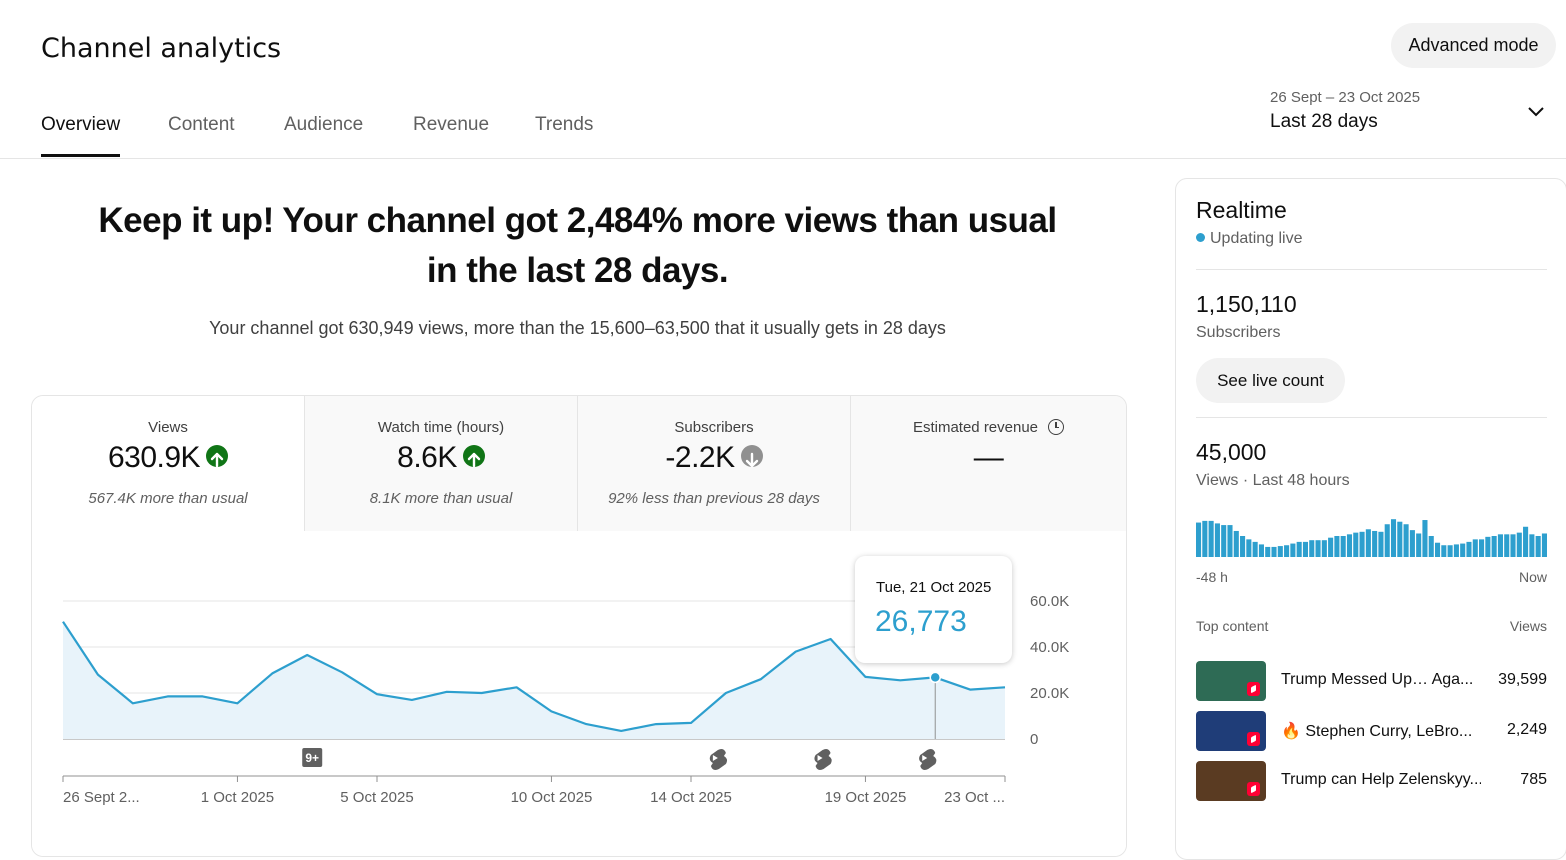 This screenshot has width=1566, height=860. What do you see at coordinates (1473, 45) in the screenshot?
I see `advanced-mode-button: Advanced mode` at bounding box center [1473, 45].